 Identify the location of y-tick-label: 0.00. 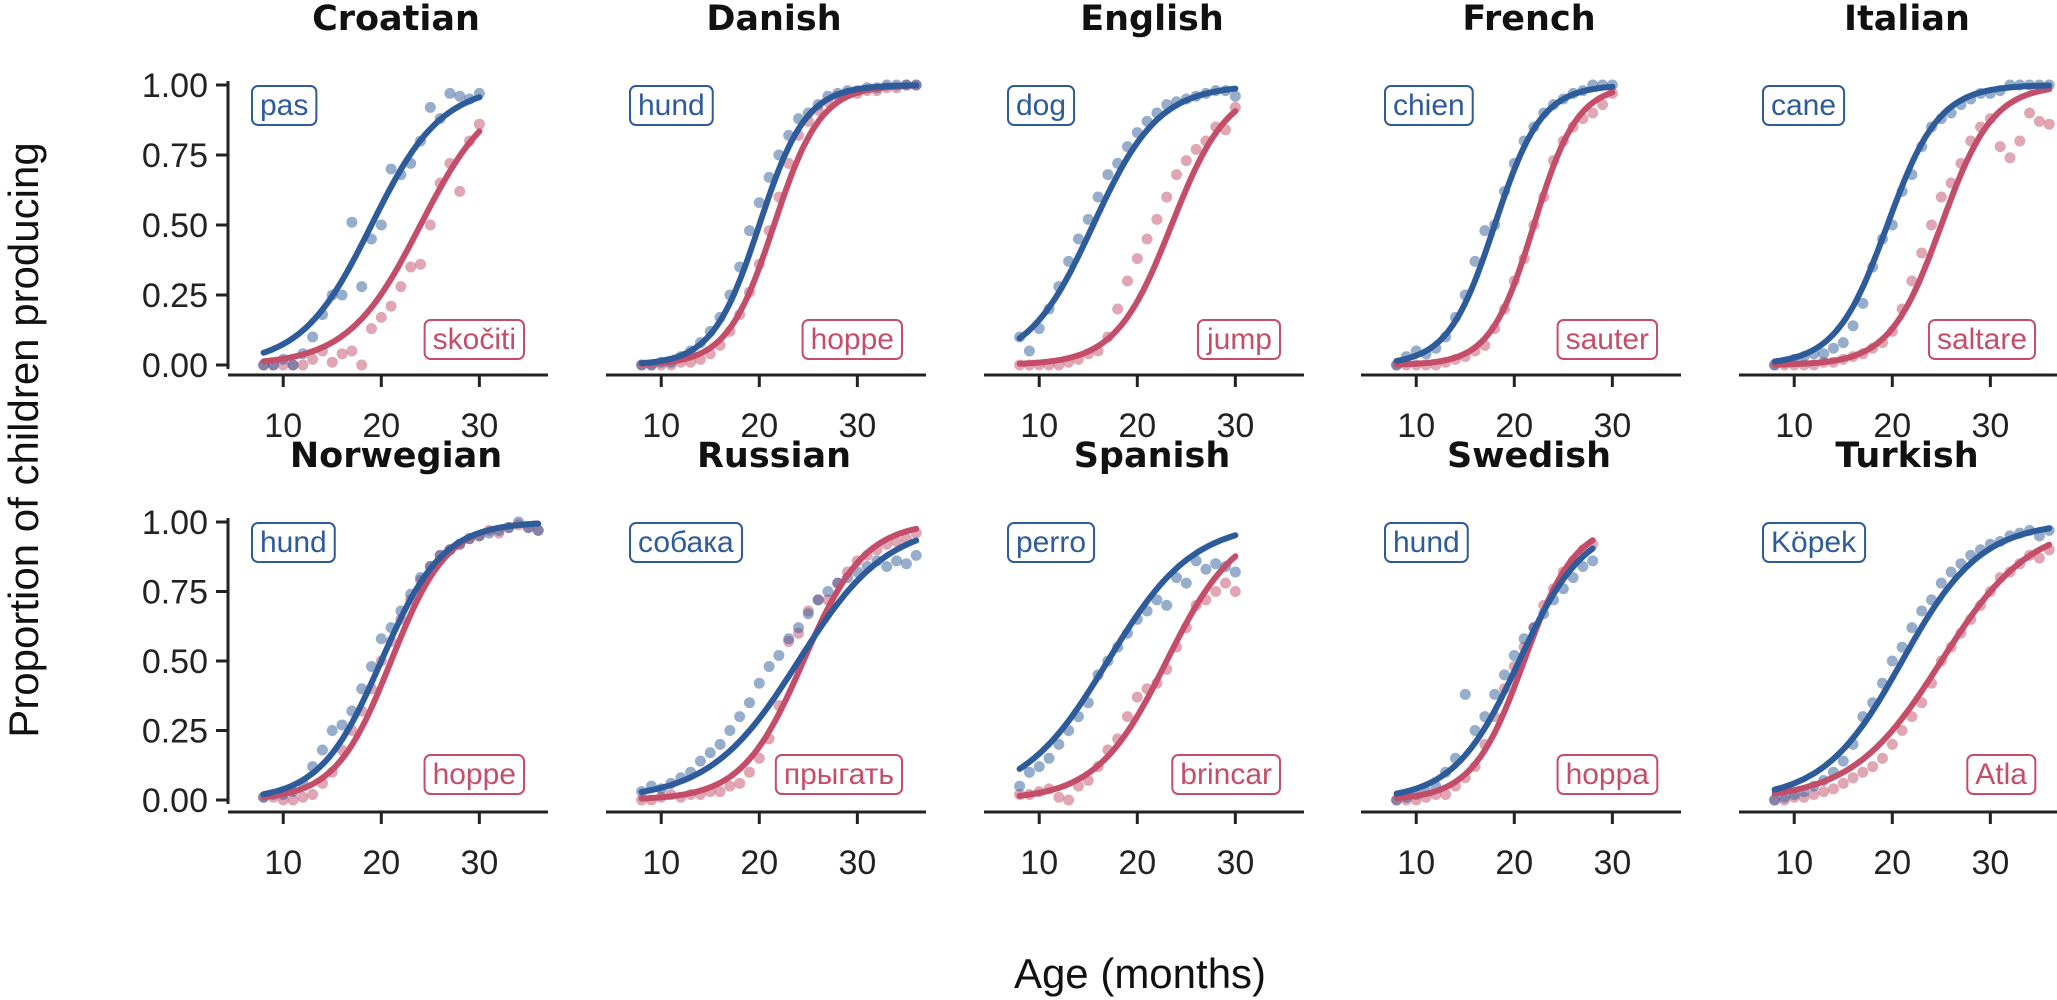
(175, 801).